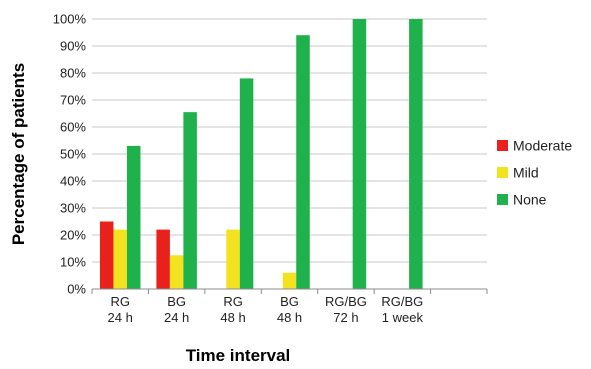 The image size is (591, 369). I want to click on legend-label-moderate: Moderate, so click(542, 146).